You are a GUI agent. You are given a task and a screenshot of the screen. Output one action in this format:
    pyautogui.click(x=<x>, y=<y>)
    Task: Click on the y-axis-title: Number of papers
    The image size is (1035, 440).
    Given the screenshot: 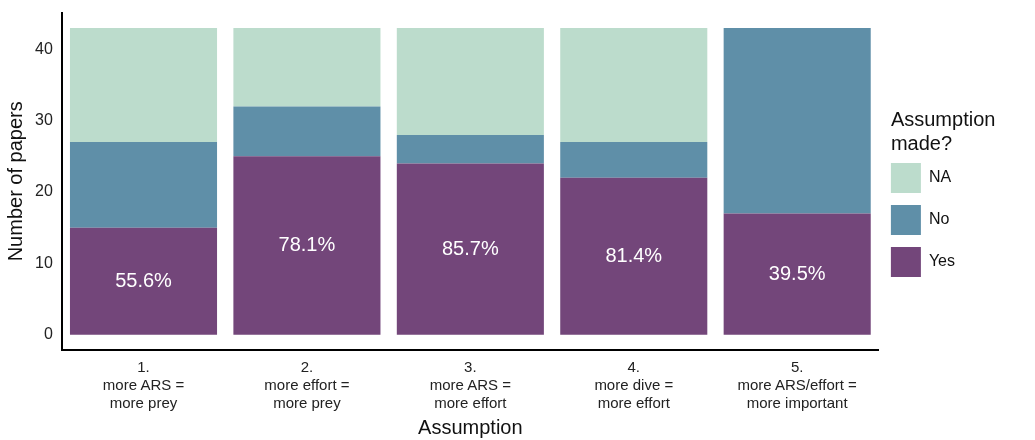 What is the action you would take?
    pyautogui.click(x=14, y=181)
    